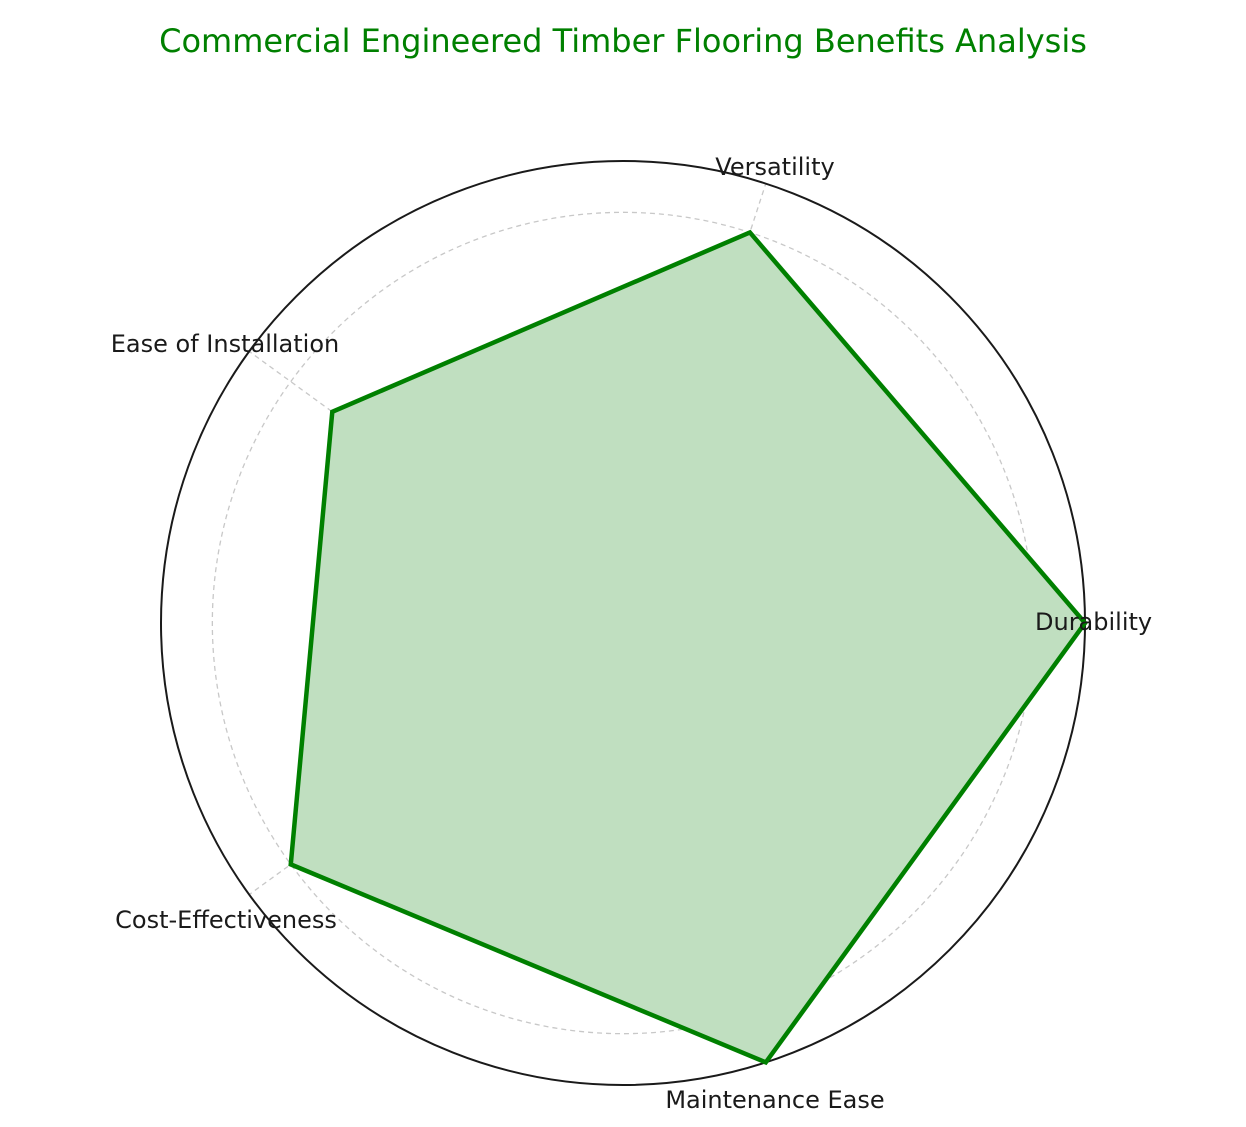 This screenshot has width=1246, height=1127. What do you see at coordinates (774, 167) in the screenshot?
I see `axis-label-1: Versatility` at bounding box center [774, 167].